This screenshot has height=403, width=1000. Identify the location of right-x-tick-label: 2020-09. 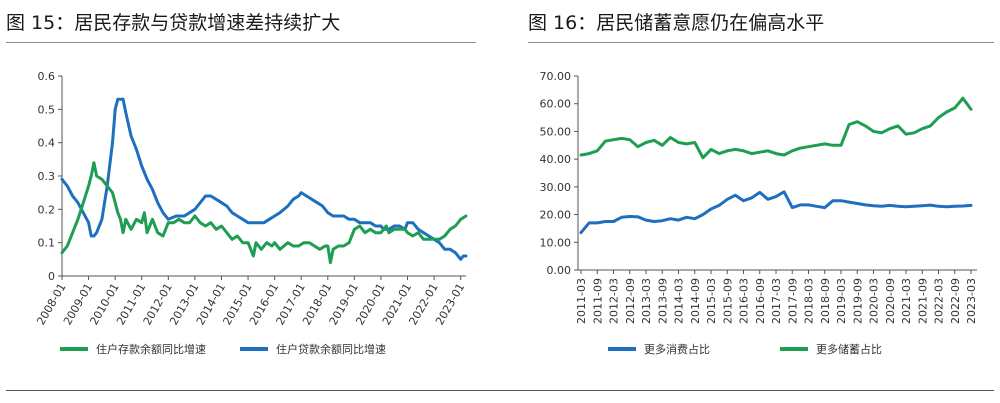
(890, 301).